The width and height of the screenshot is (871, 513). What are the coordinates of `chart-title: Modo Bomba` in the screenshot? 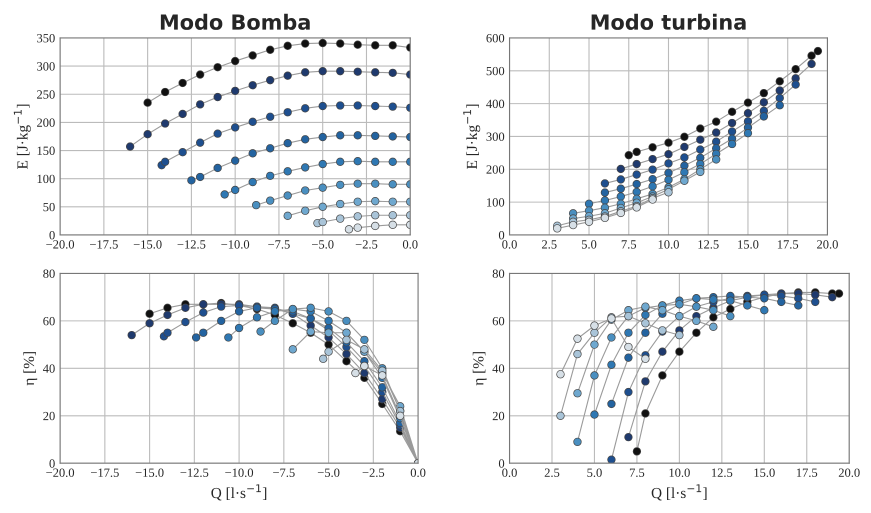 It's located at (235, 22).